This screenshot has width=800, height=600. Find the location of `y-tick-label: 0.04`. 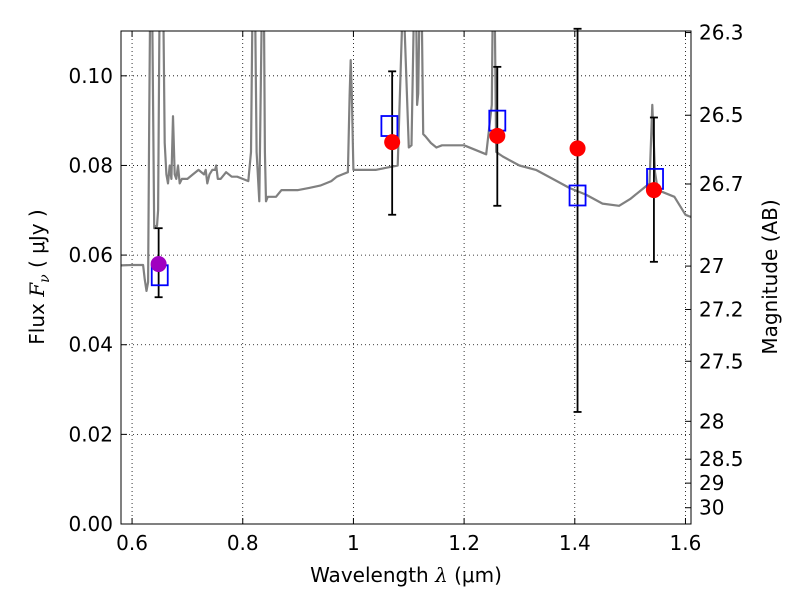

y-tick-label: 0.04 is located at coordinates (90, 345).